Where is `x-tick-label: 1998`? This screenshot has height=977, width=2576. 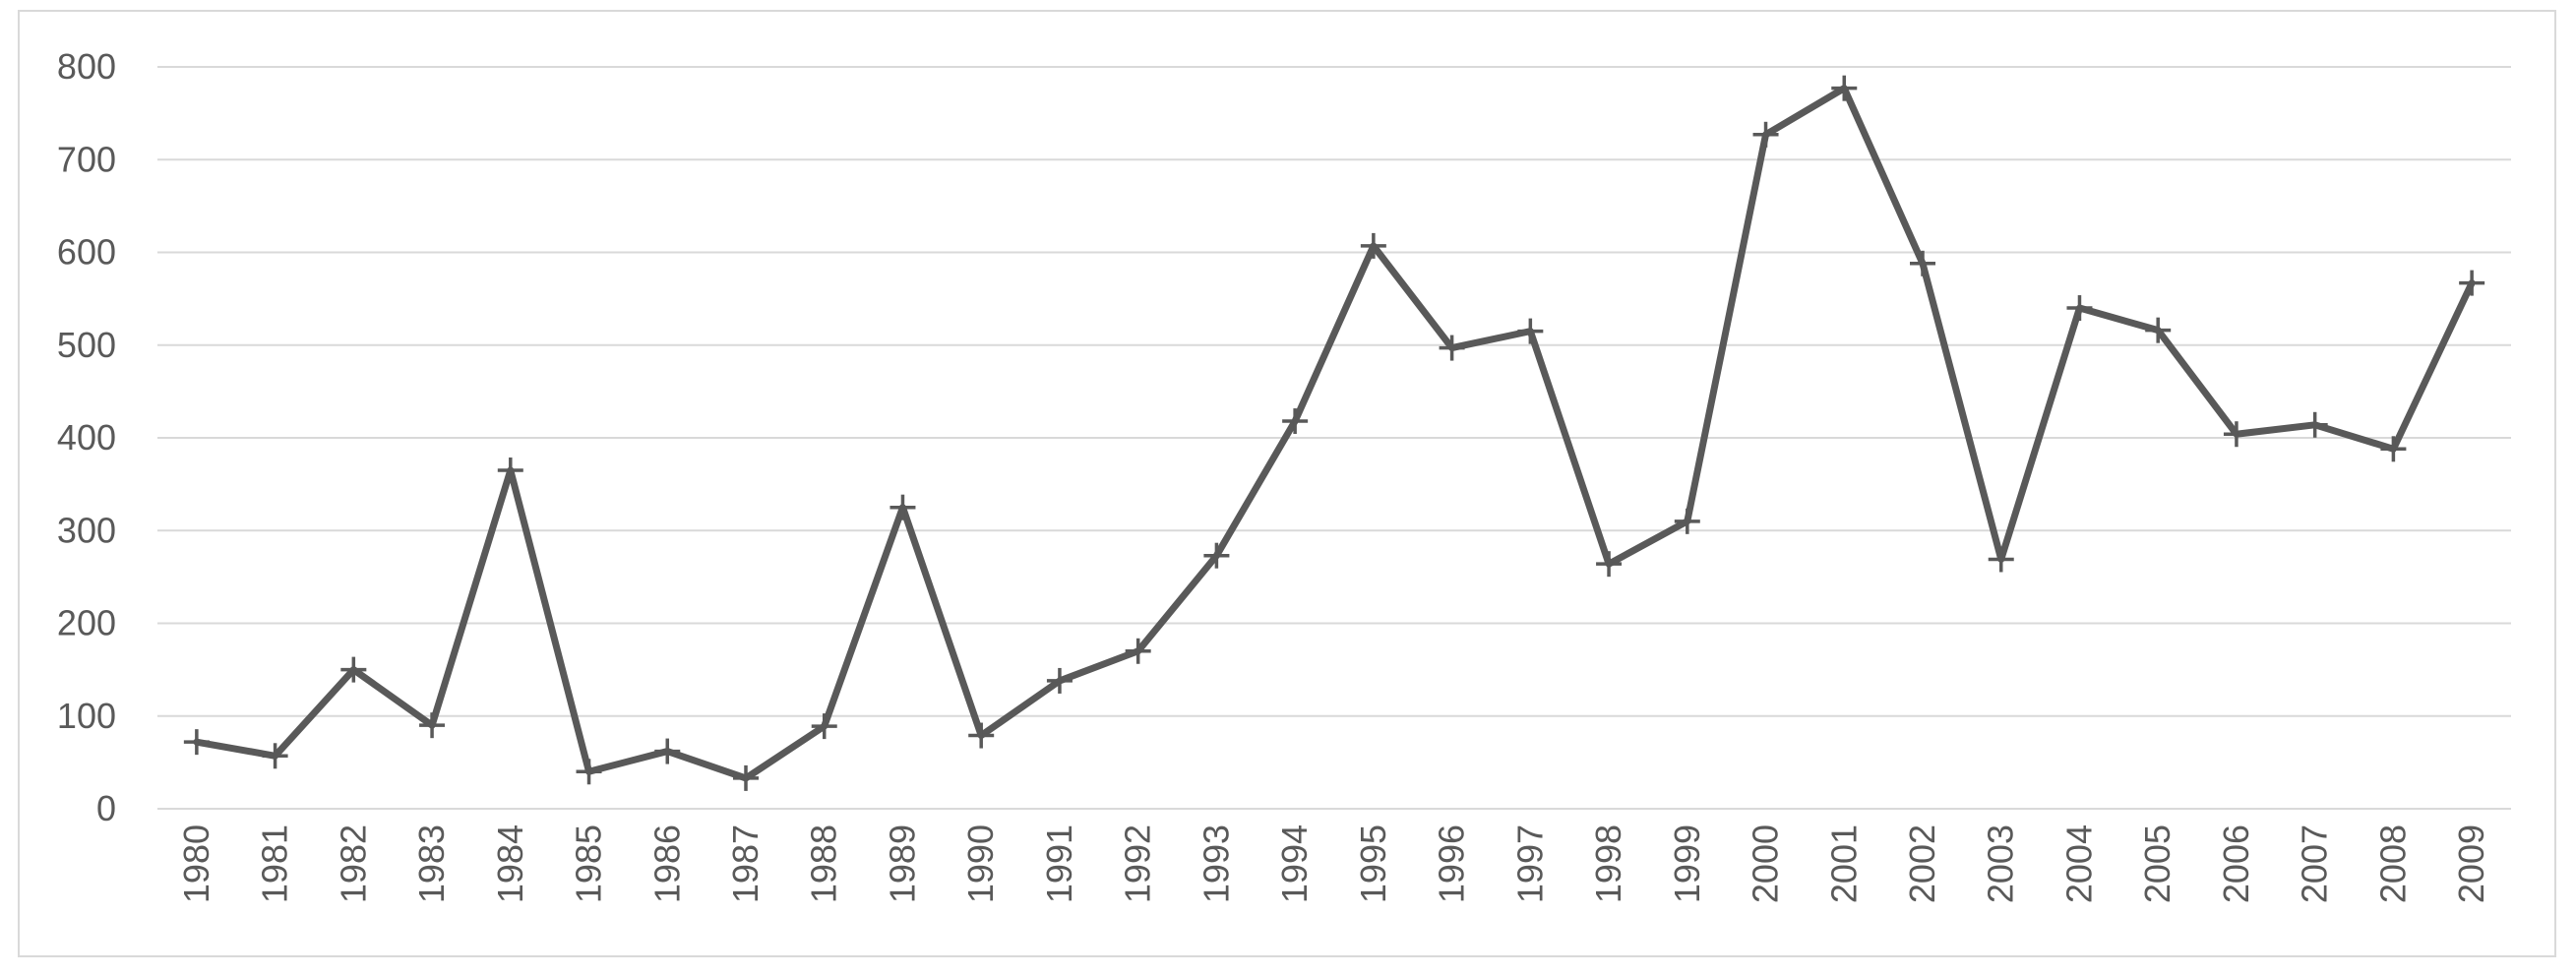 x-tick-label: 1998 is located at coordinates (1608, 863).